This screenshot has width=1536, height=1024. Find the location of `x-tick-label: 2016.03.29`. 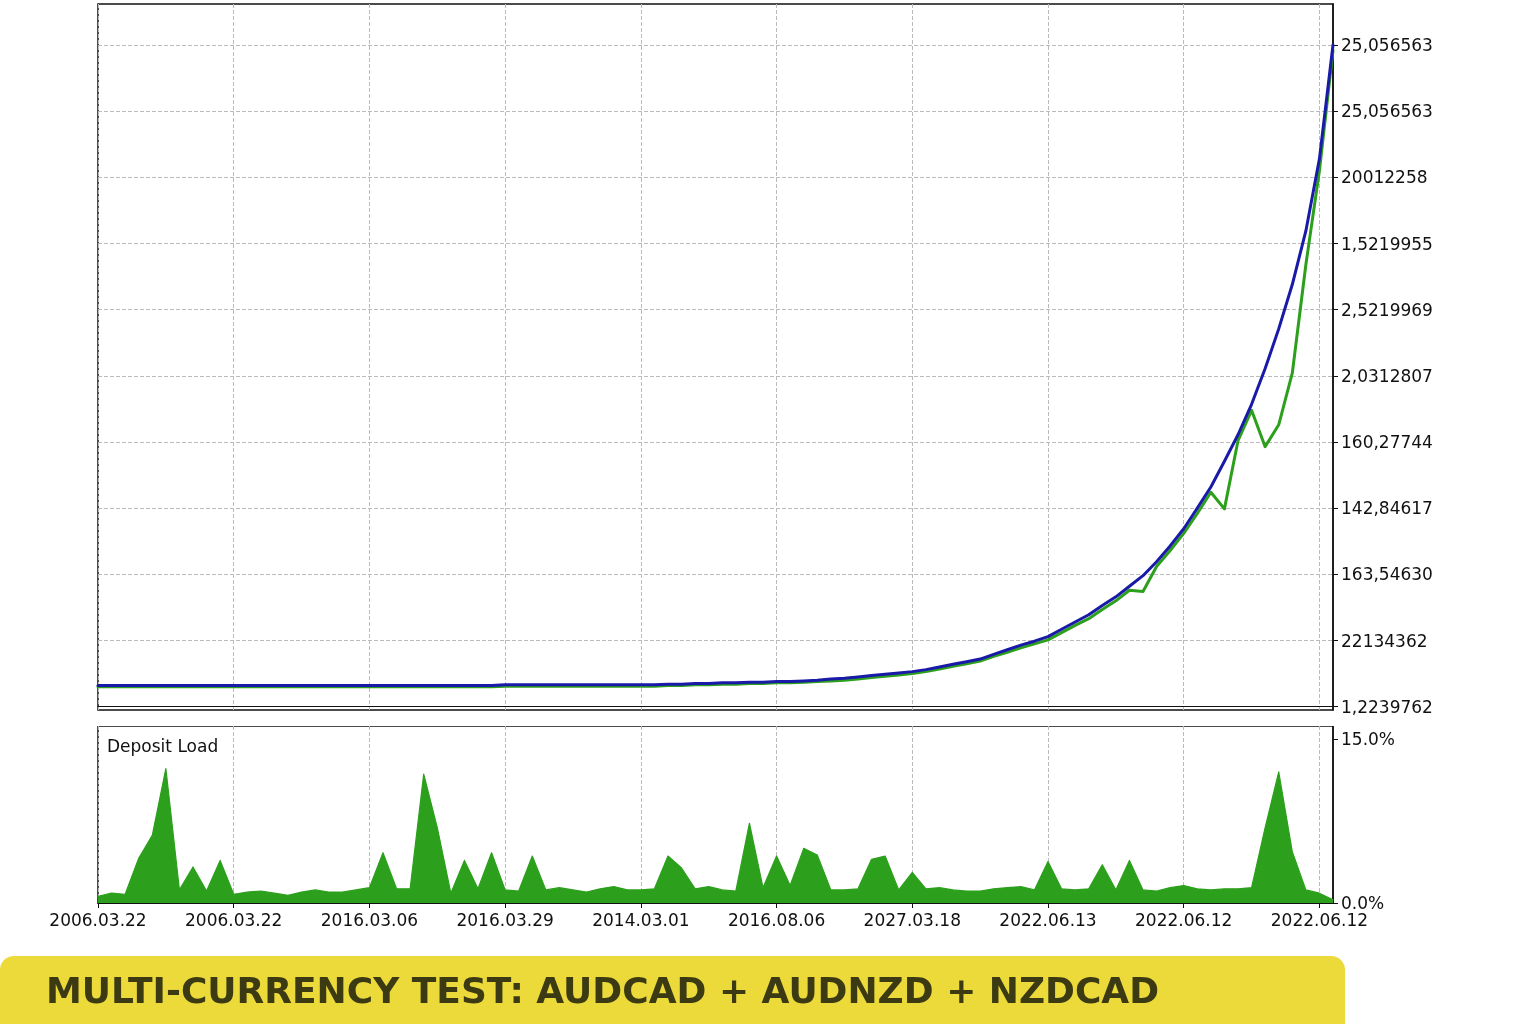

x-tick-label: 2016.03.29 is located at coordinates (505, 919).